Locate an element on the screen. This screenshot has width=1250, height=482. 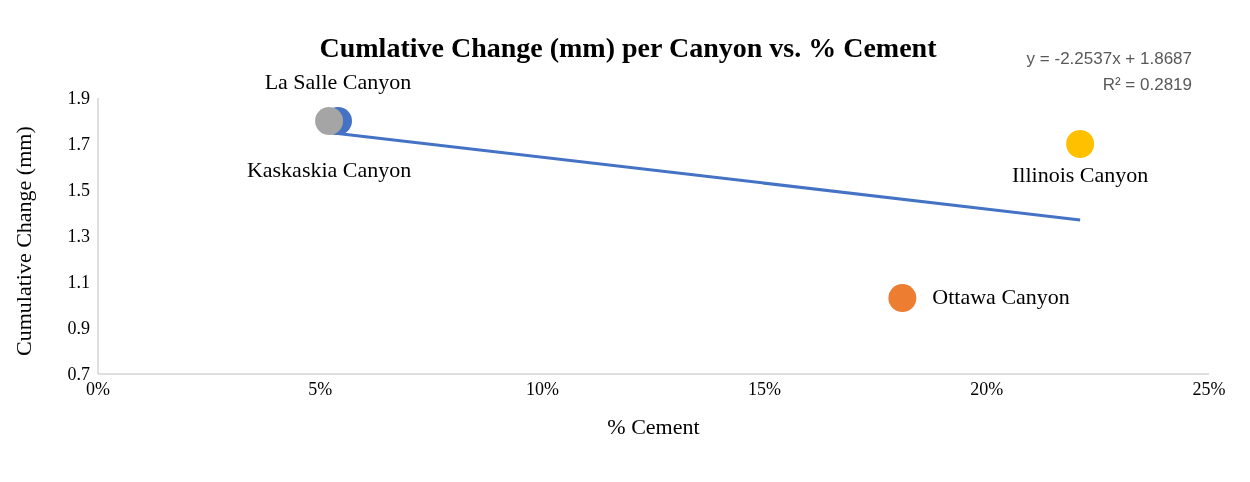
x-tick-label: 20% is located at coordinates (987, 388).